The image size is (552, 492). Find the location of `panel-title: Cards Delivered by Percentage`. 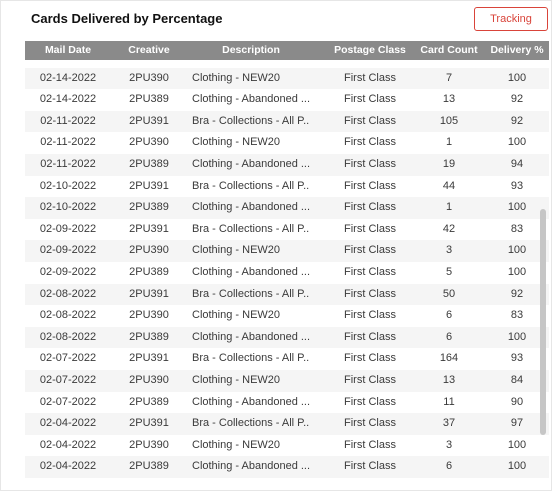

panel-title: Cards Delivered by Percentage is located at coordinates (127, 18).